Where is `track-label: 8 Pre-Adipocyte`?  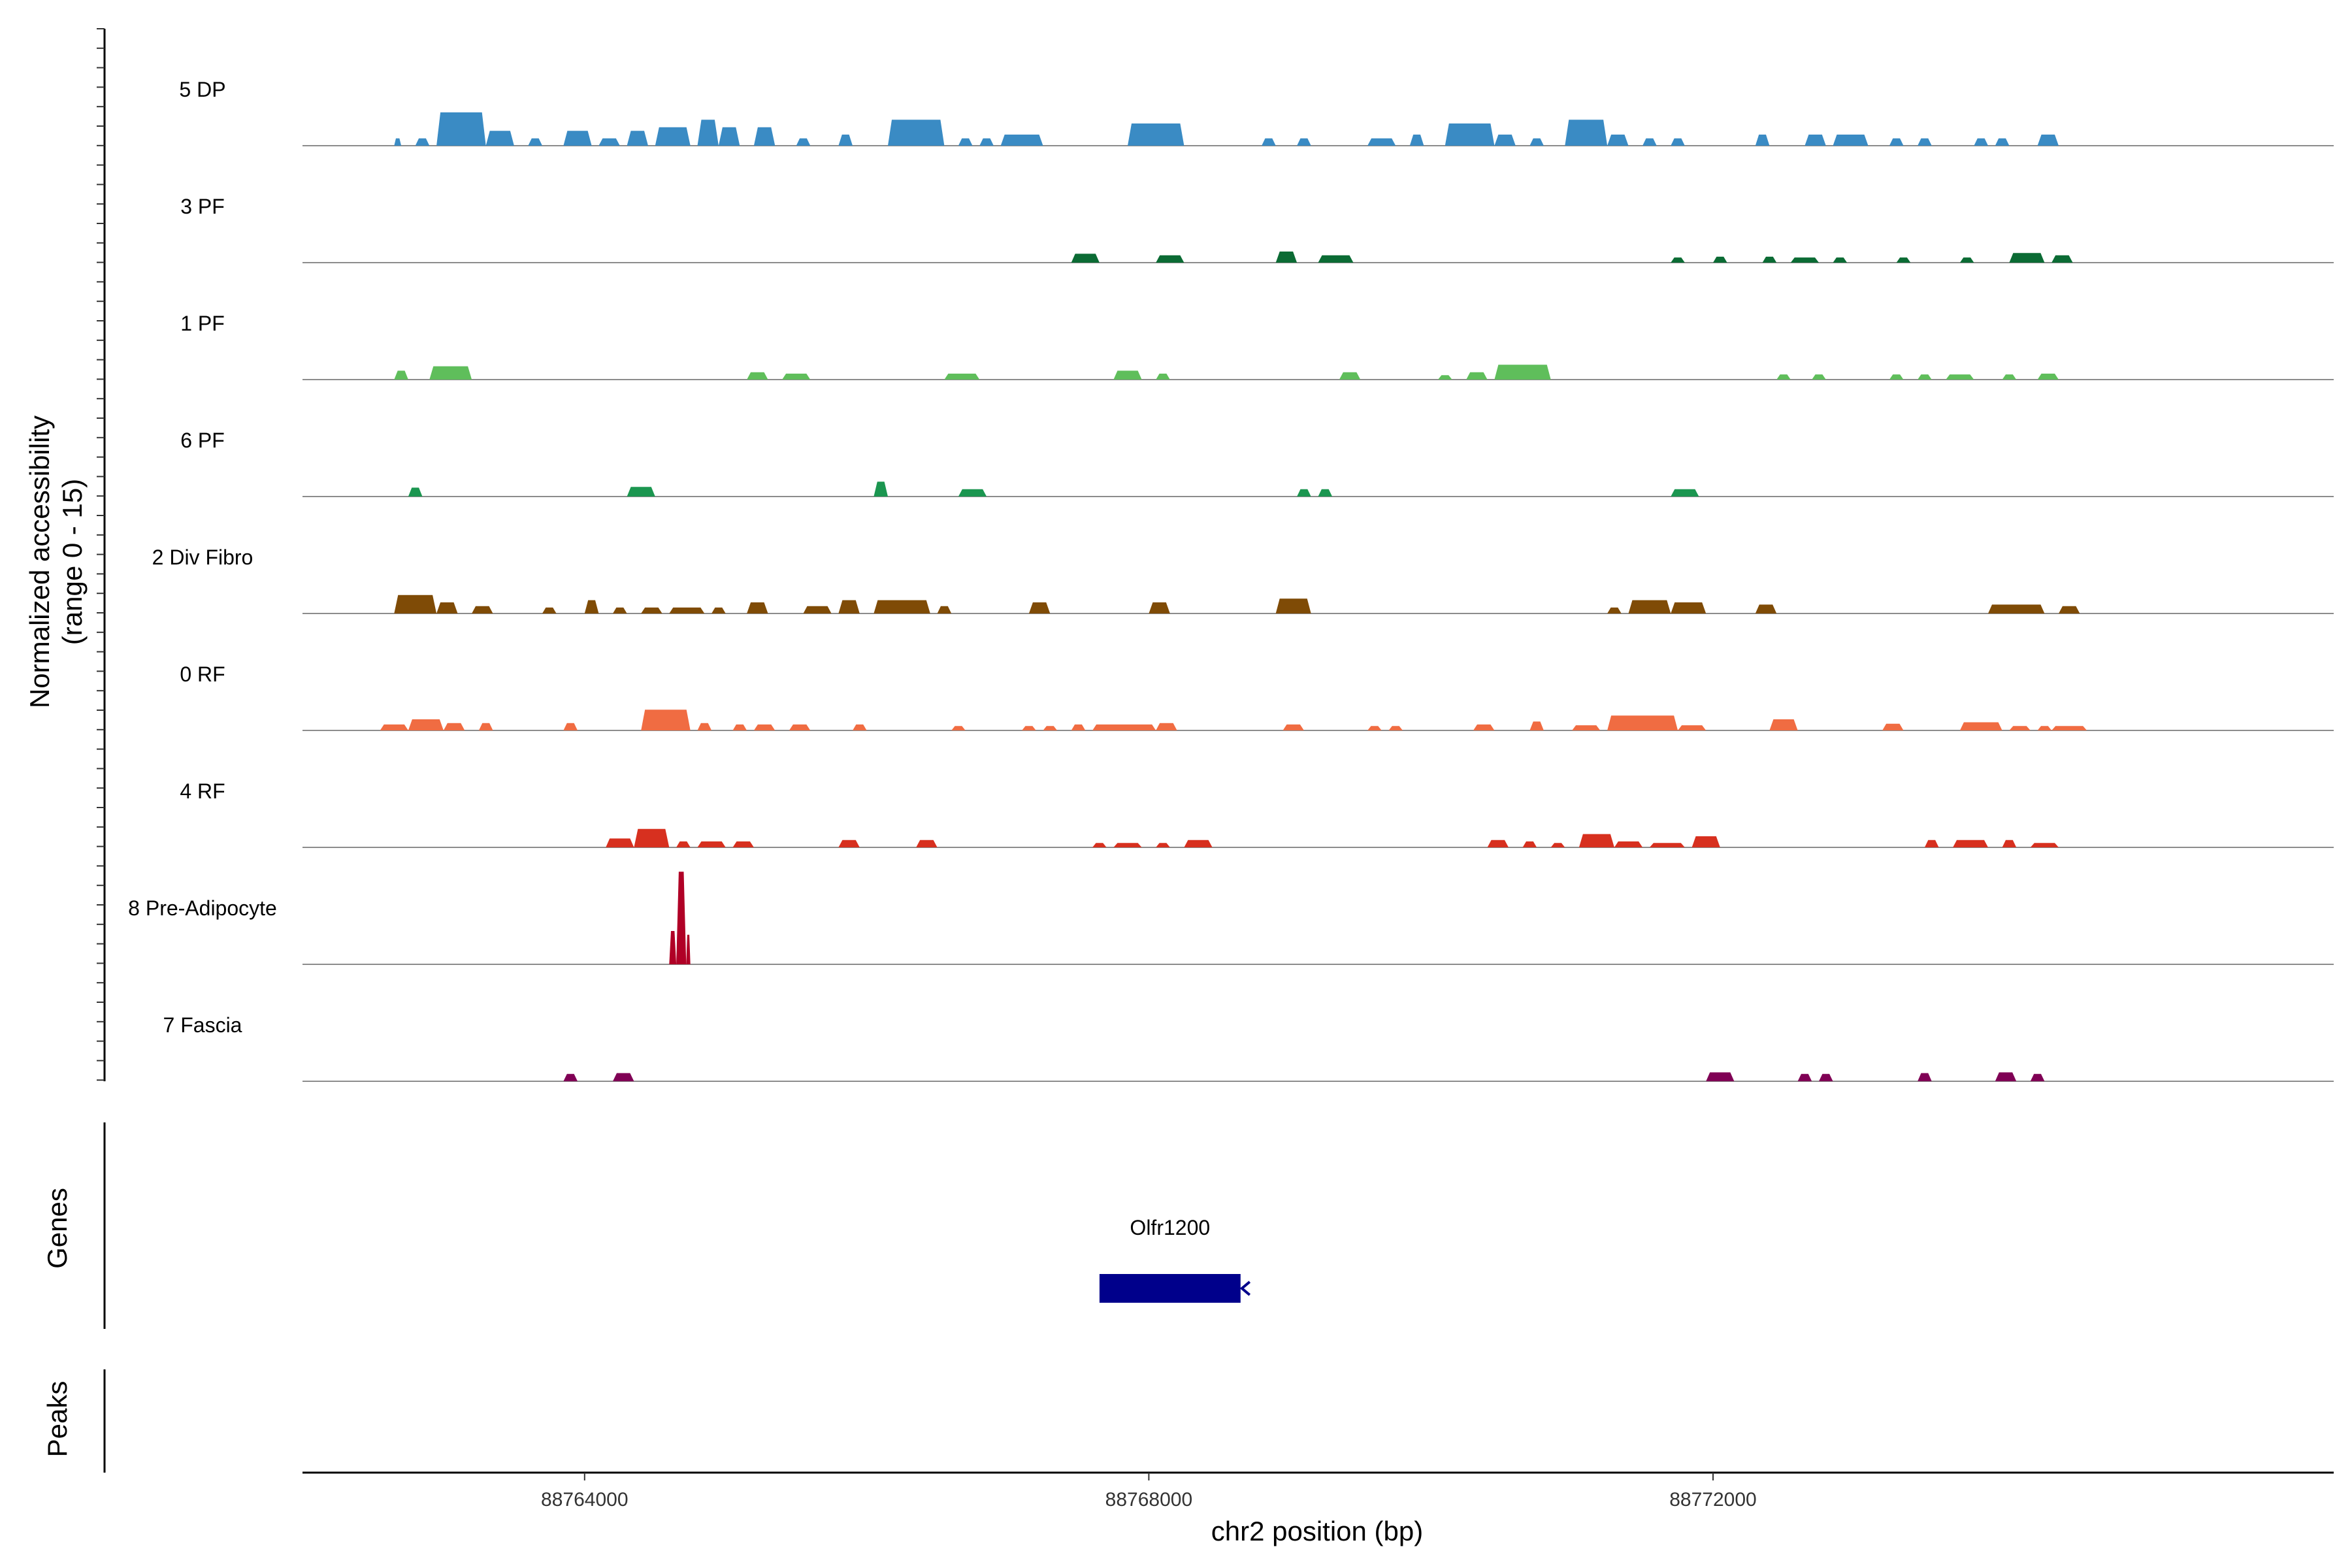
track-label: 8 Pre-Adipocyte is located at coordinates (202, 908).